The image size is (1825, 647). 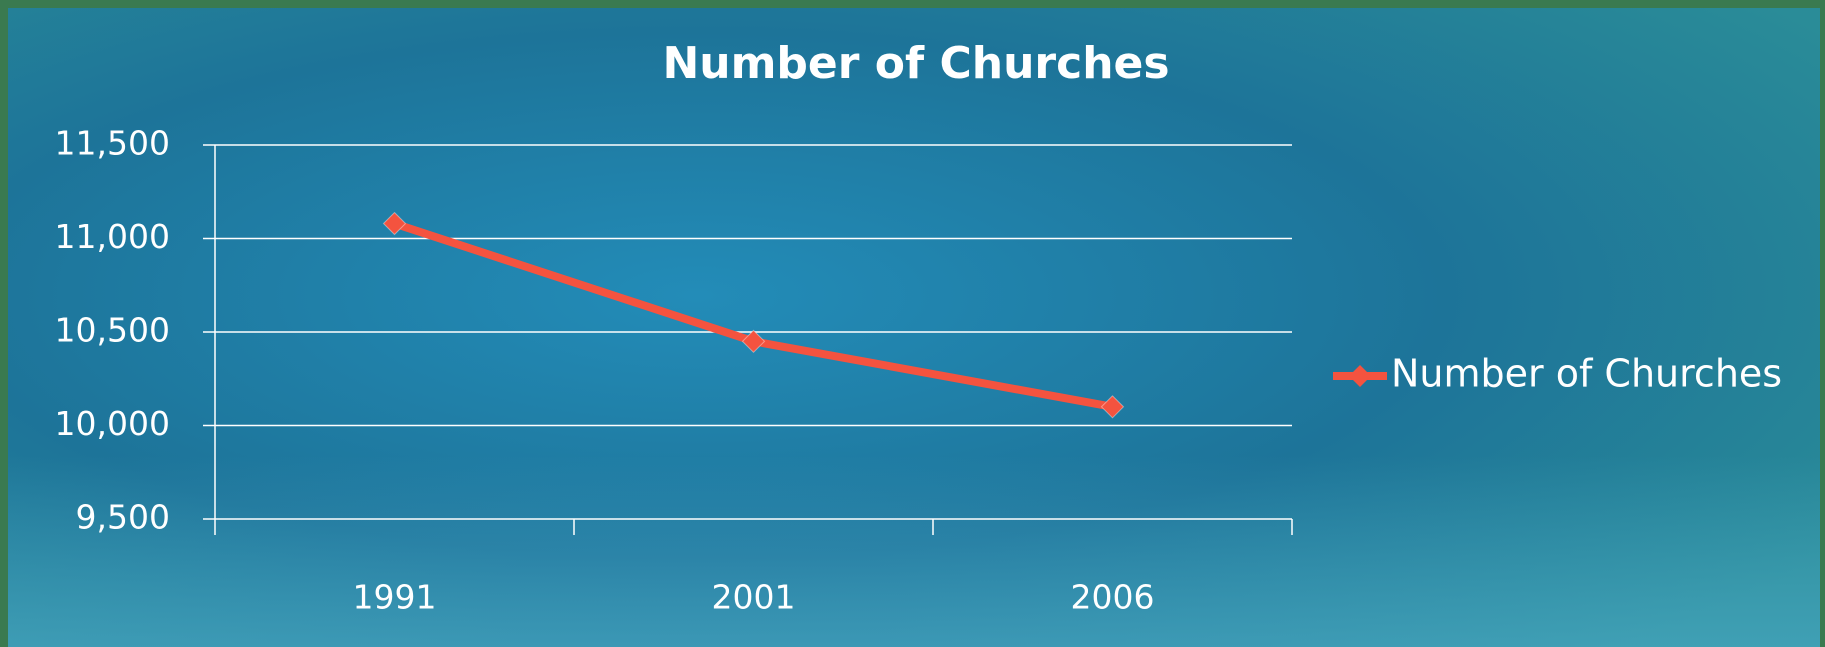 I want to click on y-tick-label: 9,500, so click(x=123, y=517).